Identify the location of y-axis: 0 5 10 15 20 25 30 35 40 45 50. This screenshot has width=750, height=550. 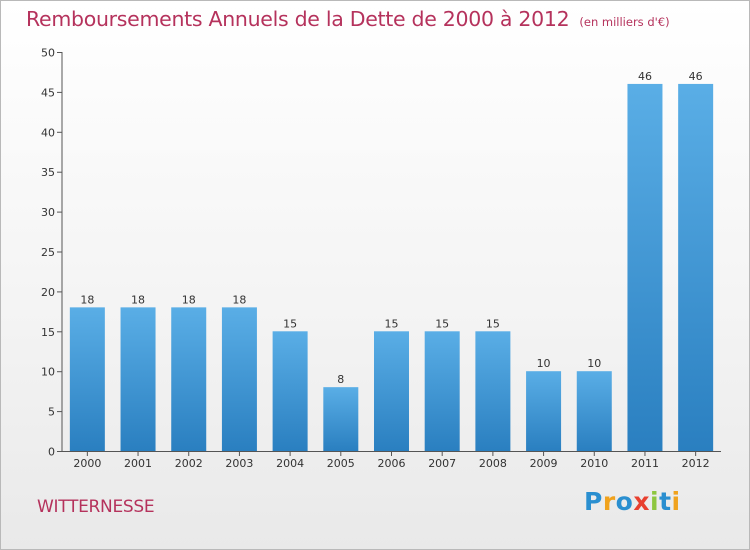
(52, 253).